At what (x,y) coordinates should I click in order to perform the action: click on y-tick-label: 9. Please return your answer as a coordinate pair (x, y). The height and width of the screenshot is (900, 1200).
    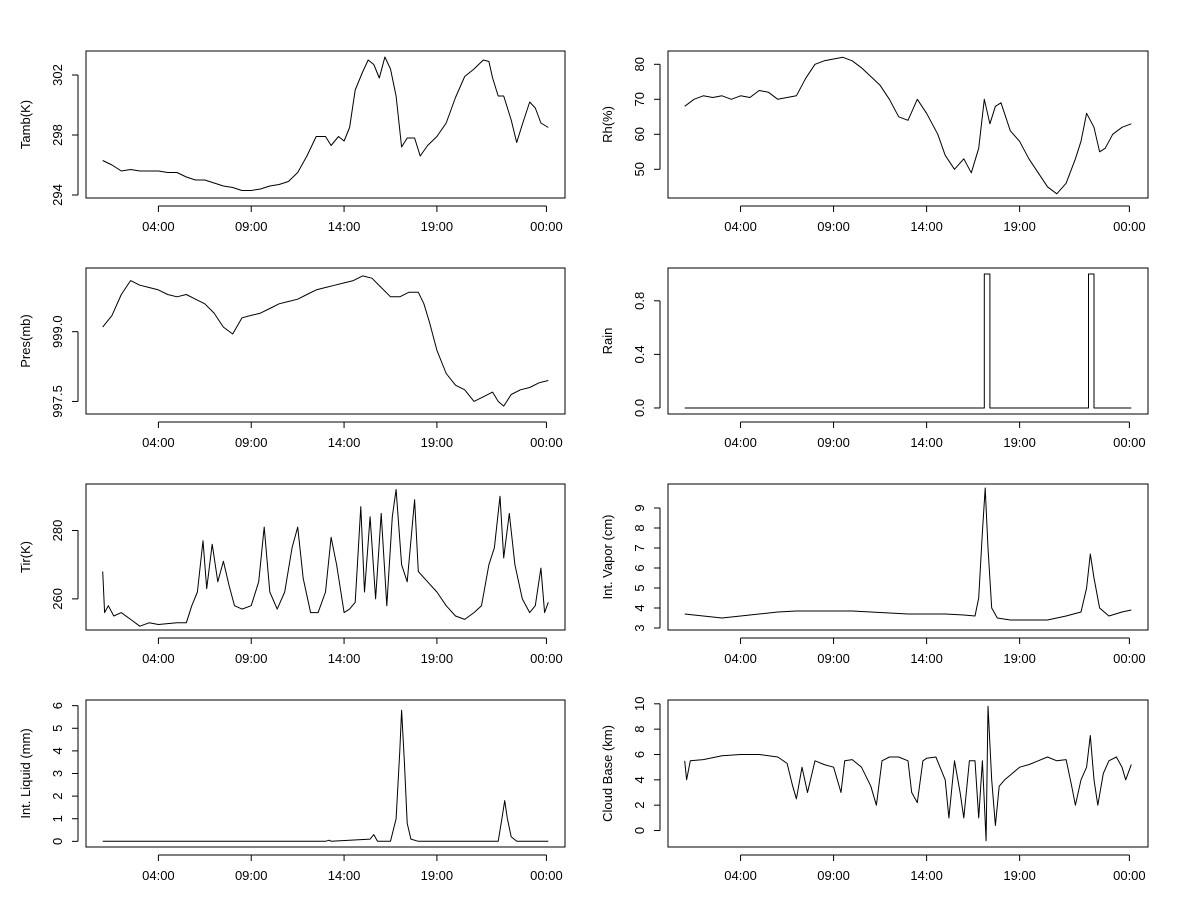
    Looking at the image, I should click on (639, 507).